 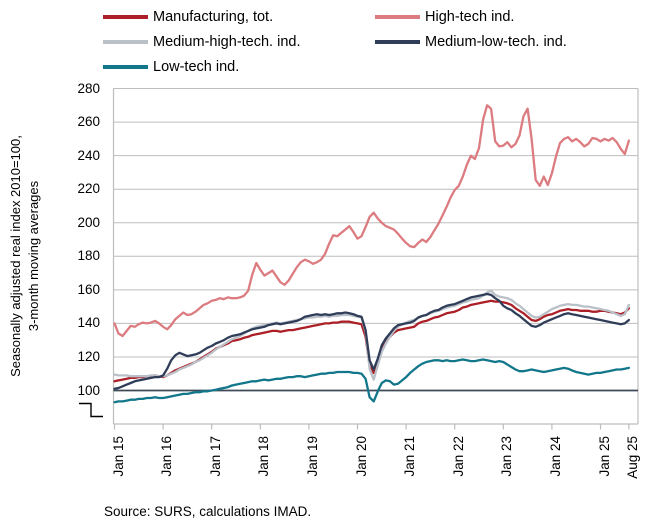 I want to click on legend-item-manufacturing: Manufacturing, tot., so click(x=188, y=17).